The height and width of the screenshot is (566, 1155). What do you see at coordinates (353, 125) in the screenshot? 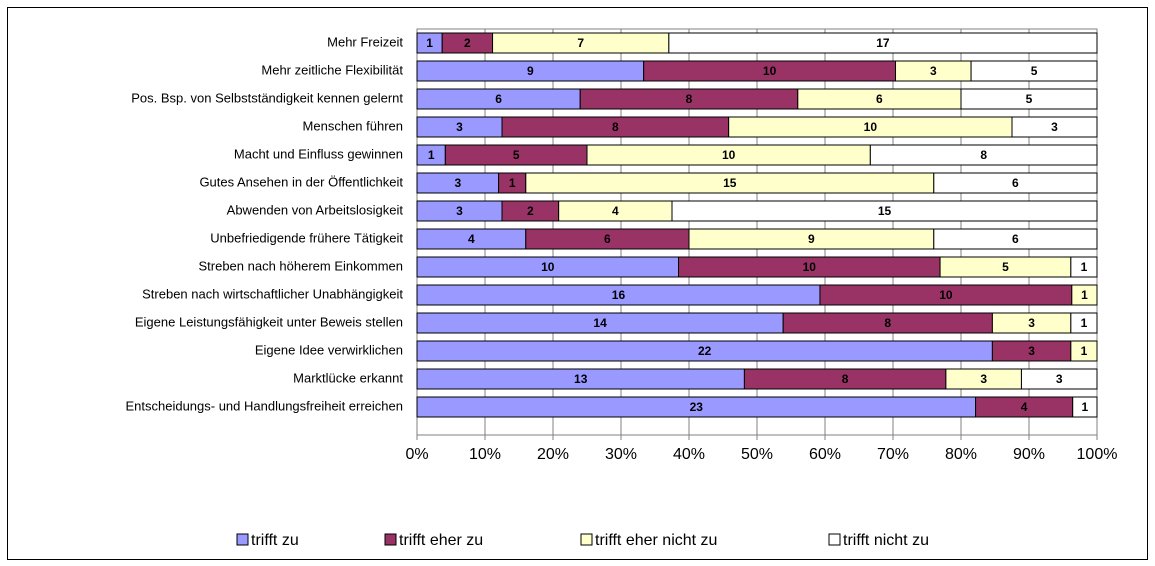
I see `y-tick-label: Menschen führen` at bounding box center [353, 125].